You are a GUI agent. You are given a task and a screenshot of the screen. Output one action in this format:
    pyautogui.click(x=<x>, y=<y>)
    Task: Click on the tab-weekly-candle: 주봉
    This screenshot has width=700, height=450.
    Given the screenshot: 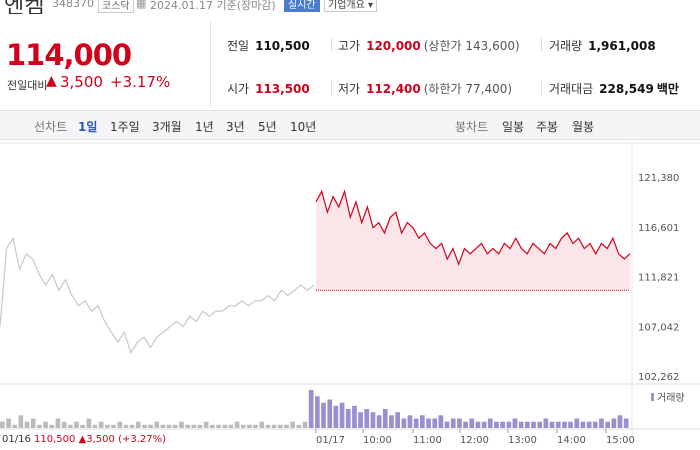 What is the action you would take?
    pyautogui.click(x=547, y=127)
    